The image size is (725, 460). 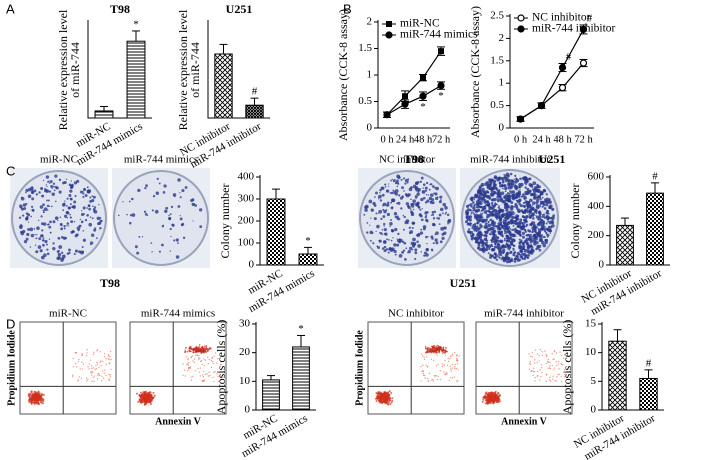 What do you see at coordinates (223, 86) in the screenshot?
I see `bar` at bounding box center [223, 86].